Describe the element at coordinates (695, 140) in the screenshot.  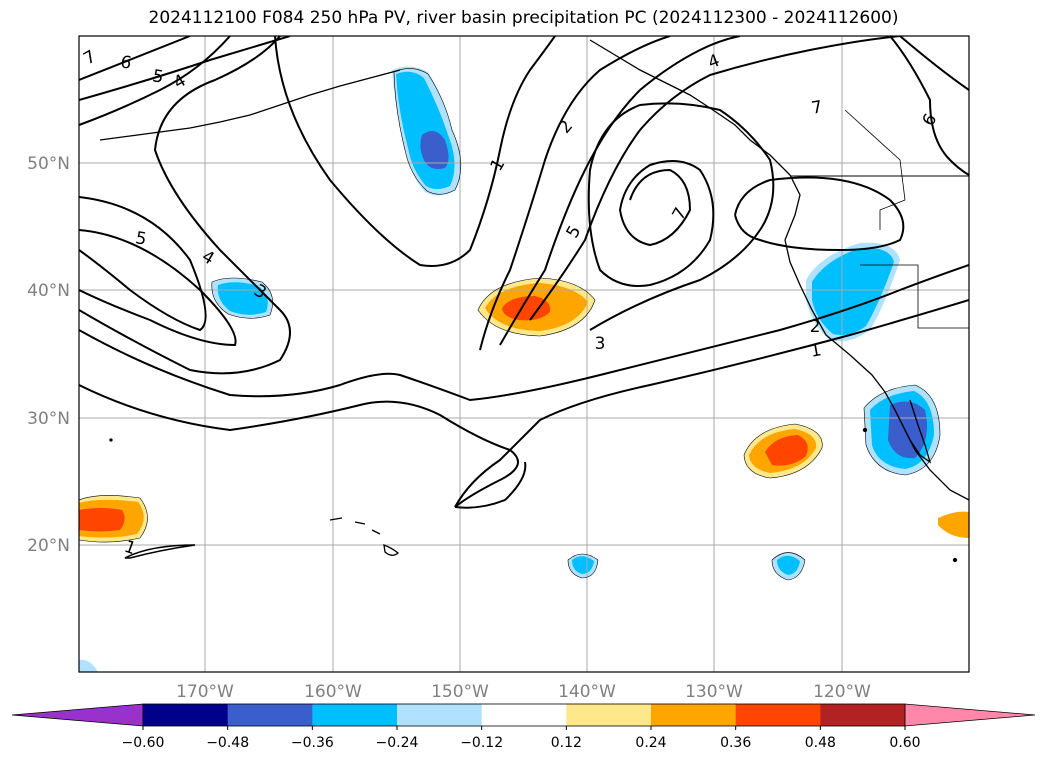
I see `alaska-coast` at that location.